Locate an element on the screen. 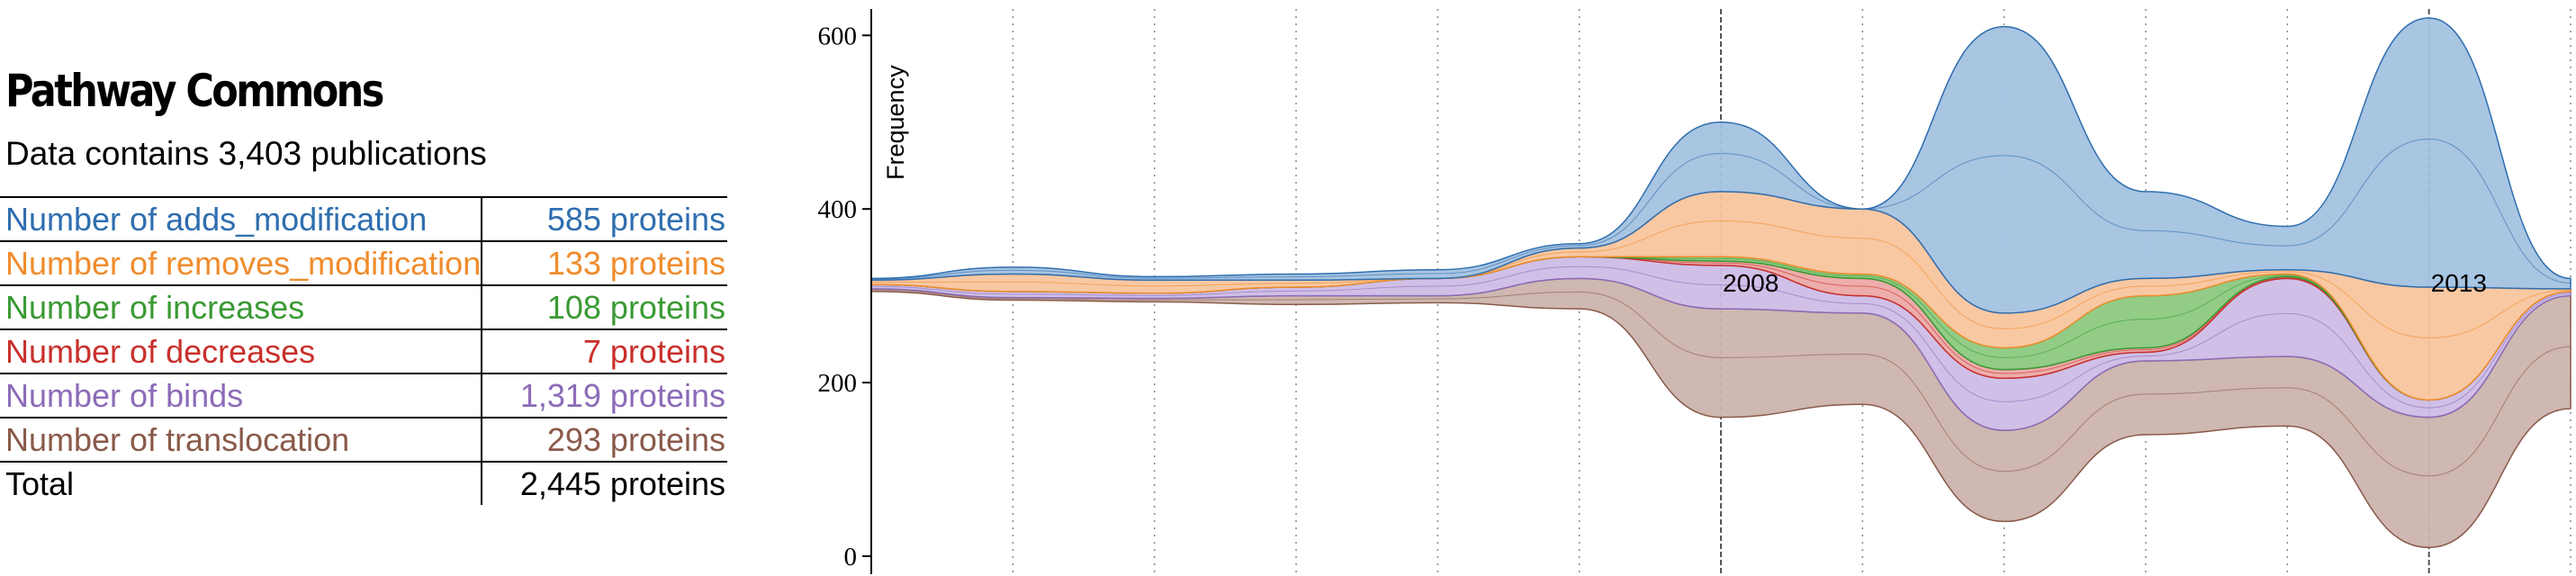 The image size is (2576, 576). table-row: Number of increases 108 proteins is located at coordinates (363, 307).